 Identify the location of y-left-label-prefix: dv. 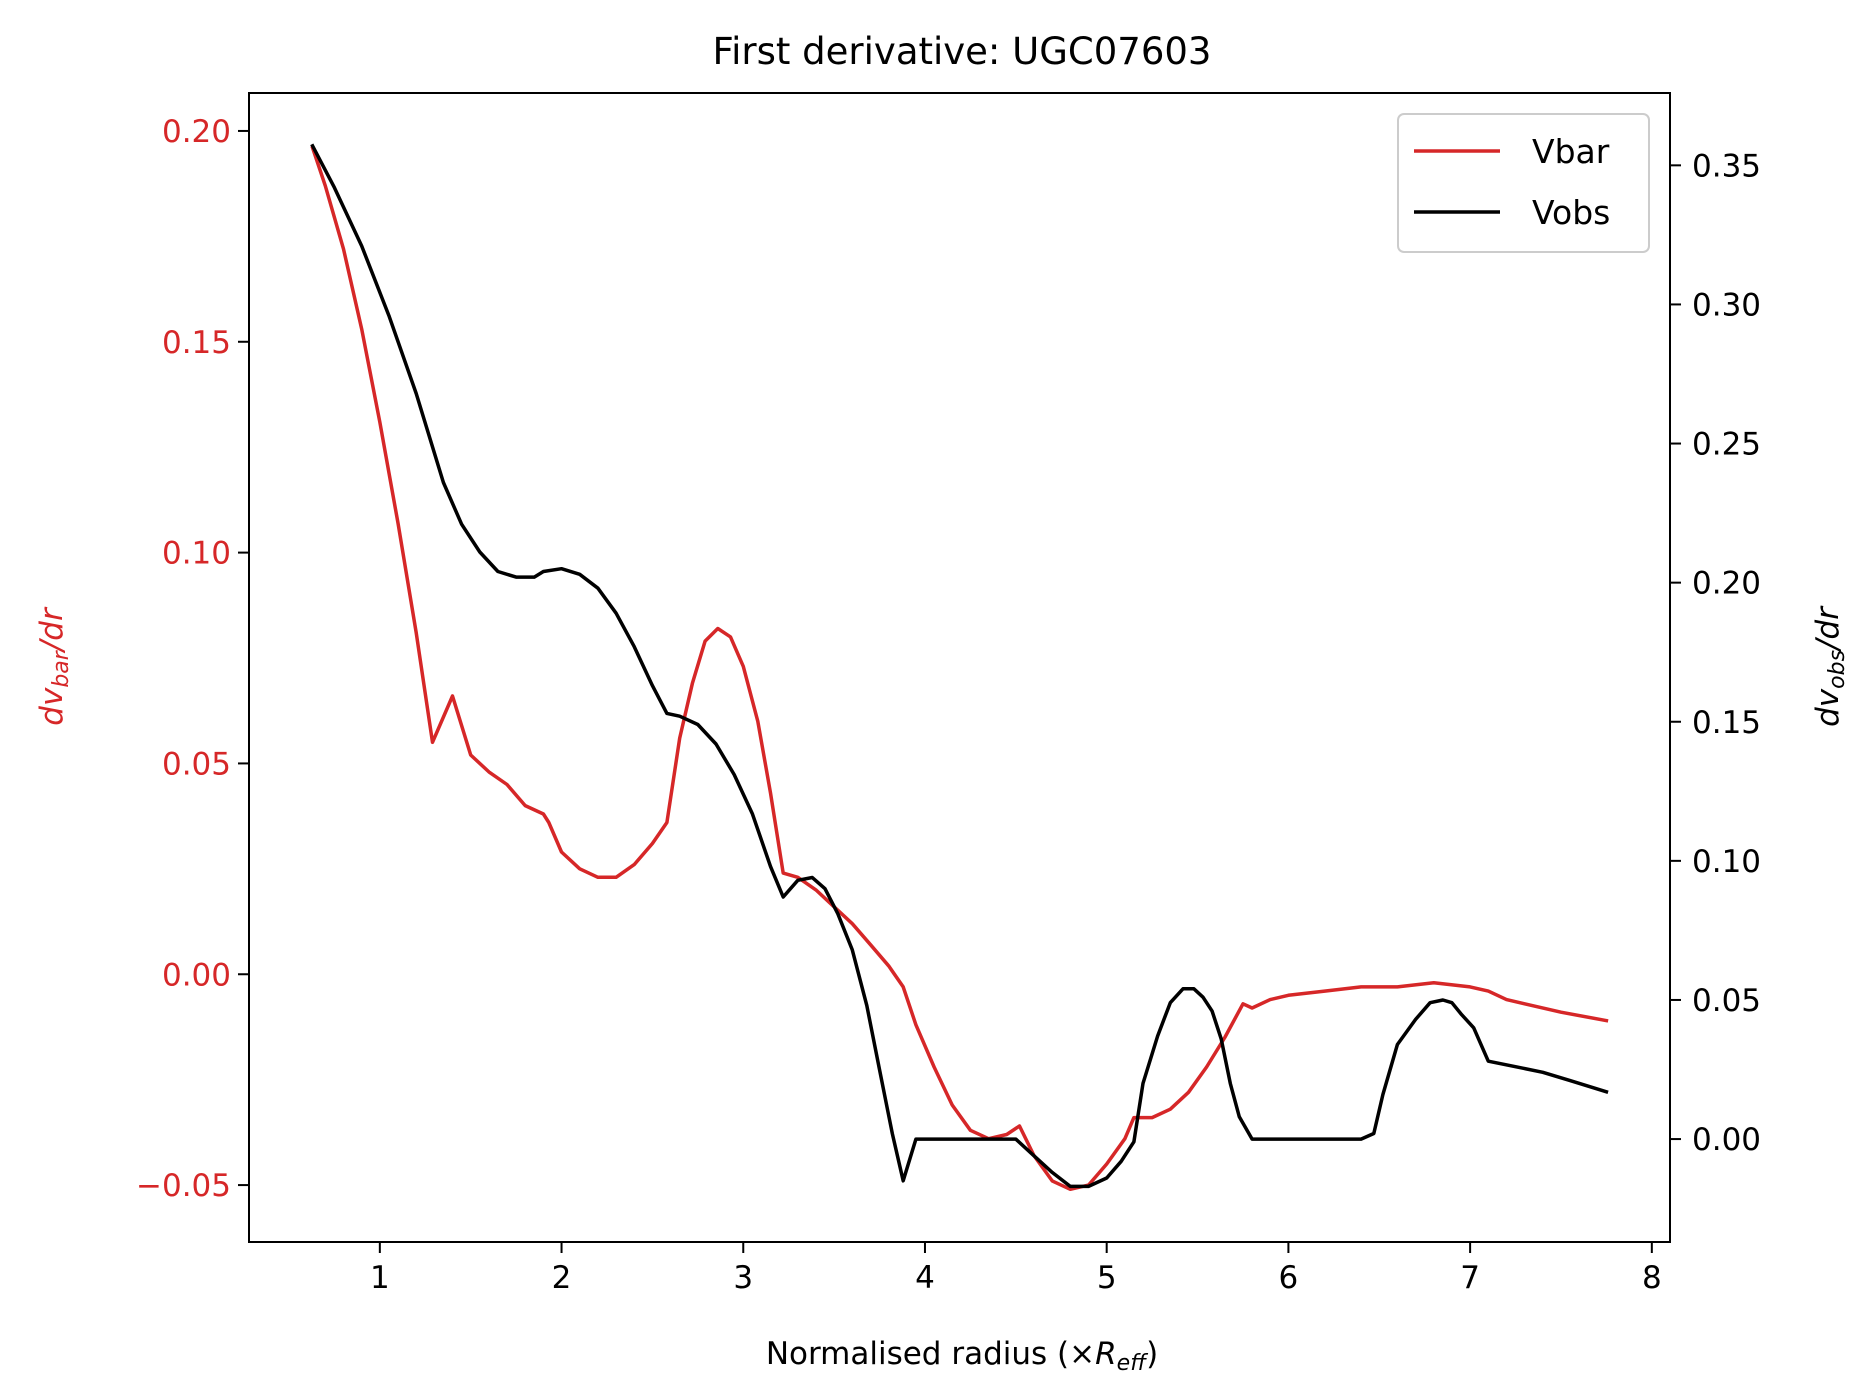
(52, 706).